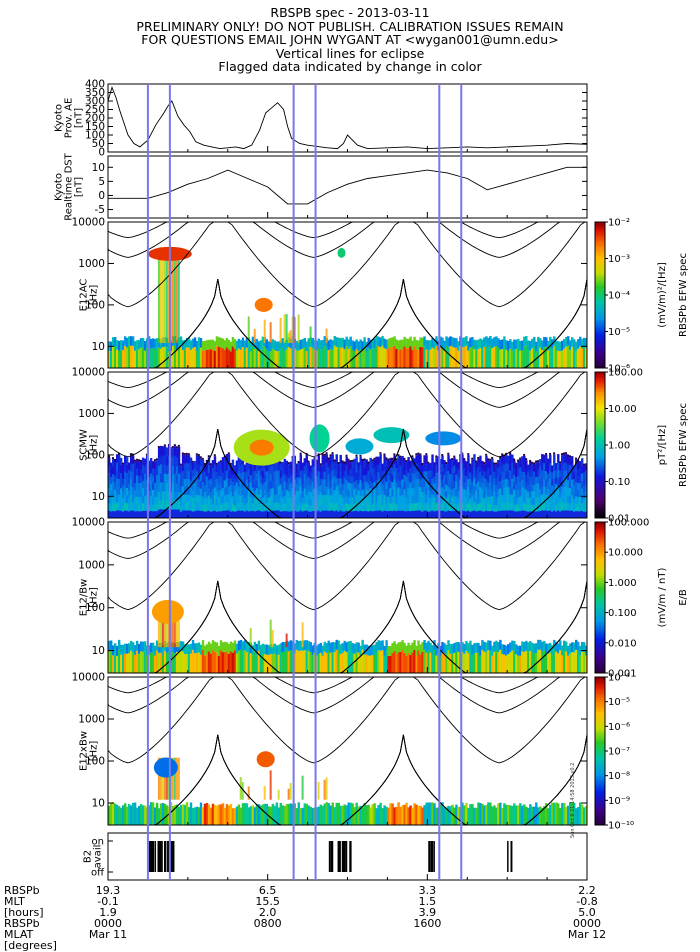  What do you see at coordinates (619, 801) in the screenshot?
I see `colorbar-tick-label: 10⁻⁹` at bounding box center [619, 801].